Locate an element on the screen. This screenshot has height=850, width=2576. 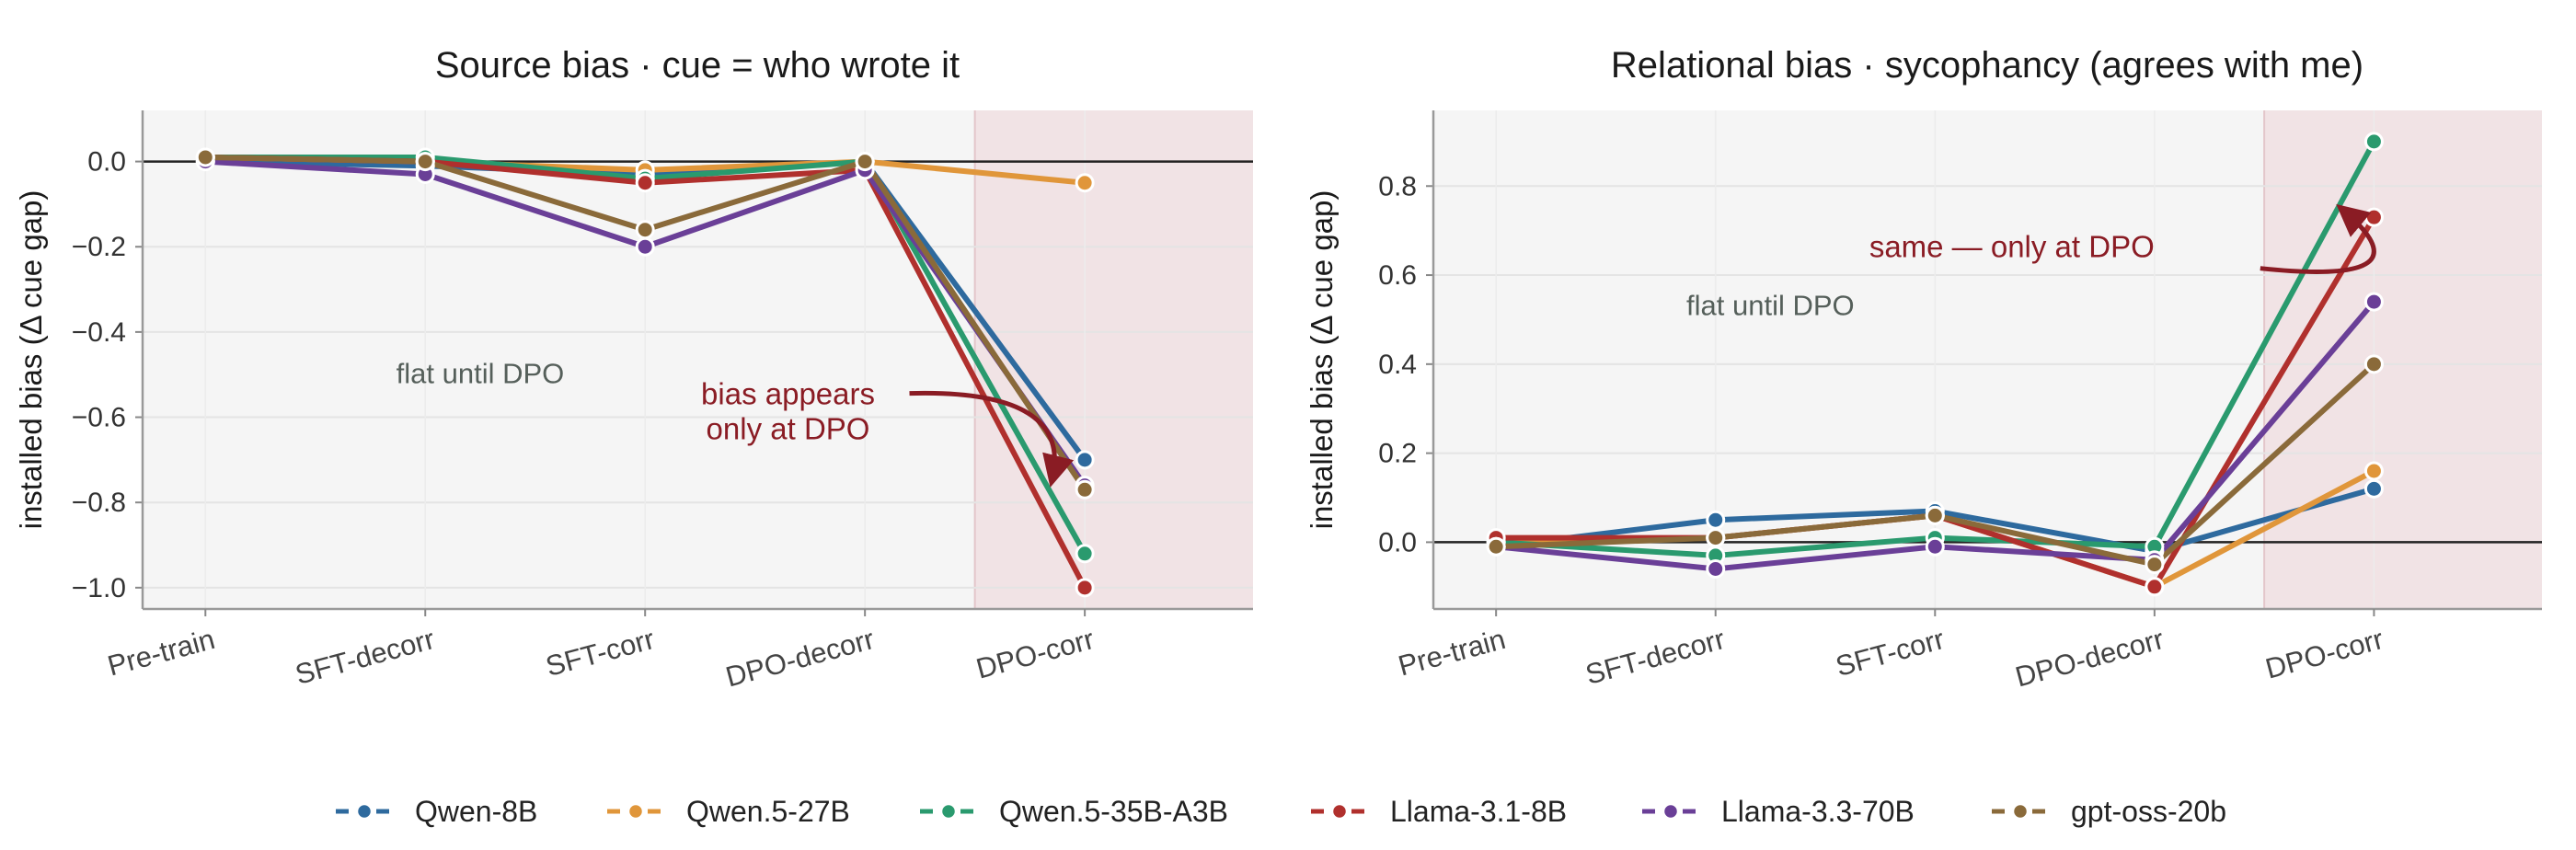
legend-label: Llama-3.3-70B is located at coordinates (1818, 812).